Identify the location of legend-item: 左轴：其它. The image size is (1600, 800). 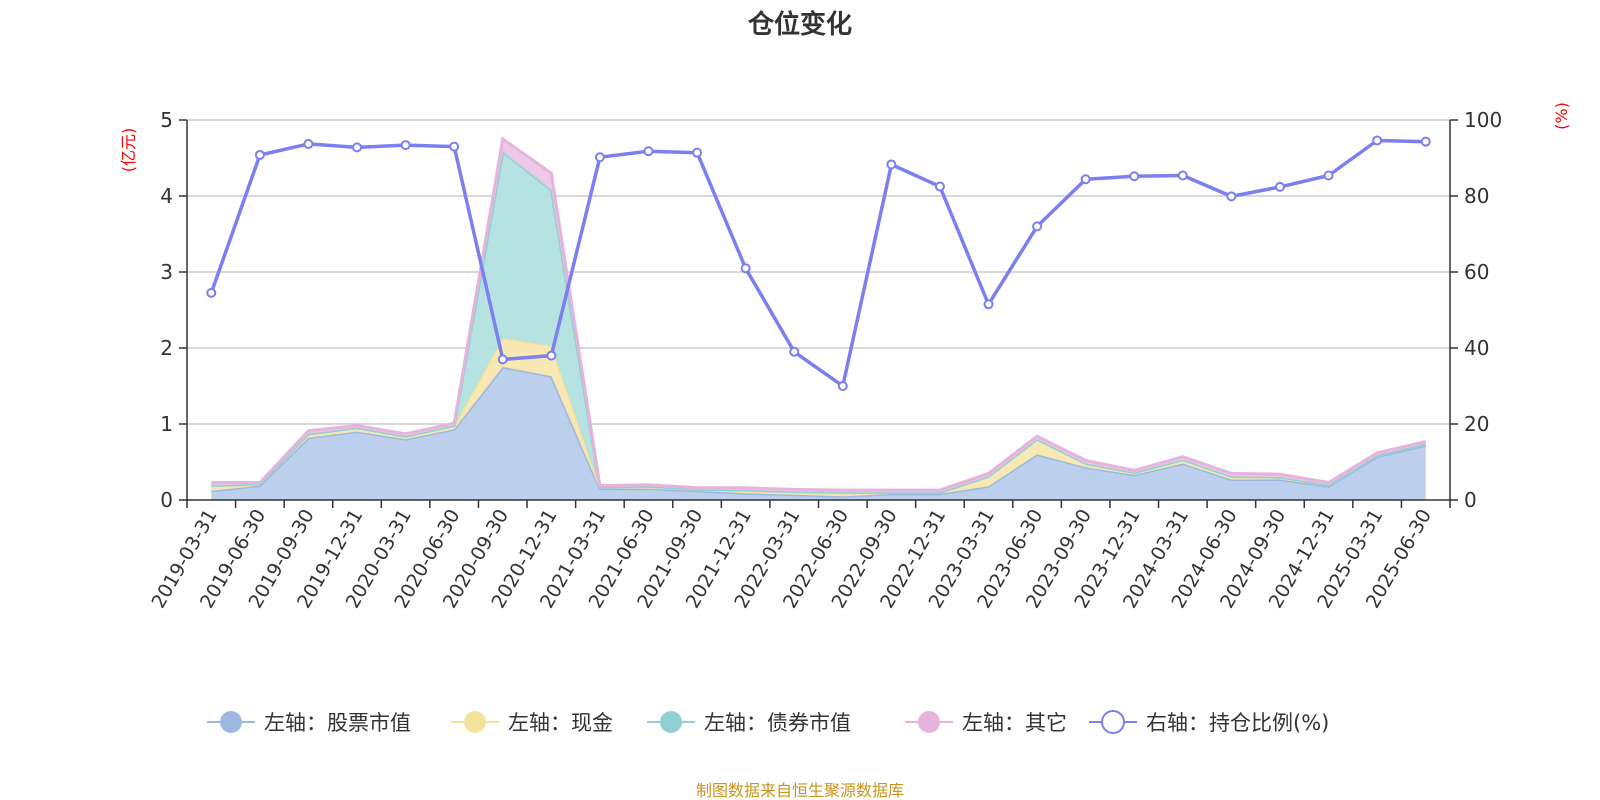
(986, 723).